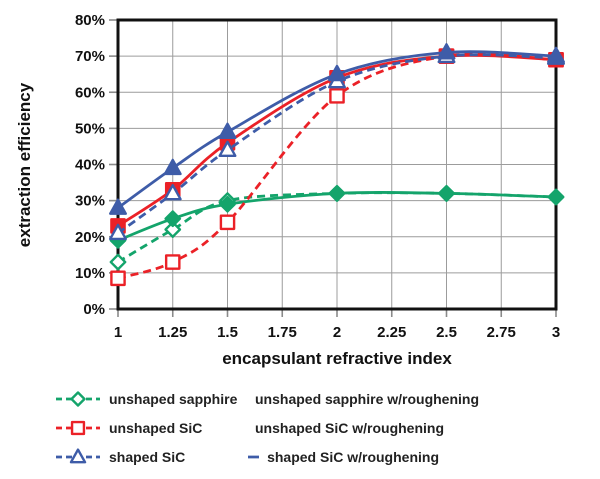 This screenshot has width=600, height=479. Describe the element at coordinates (90, 128) in the screenshot. I see `y-tick-label: 50%` at that location.